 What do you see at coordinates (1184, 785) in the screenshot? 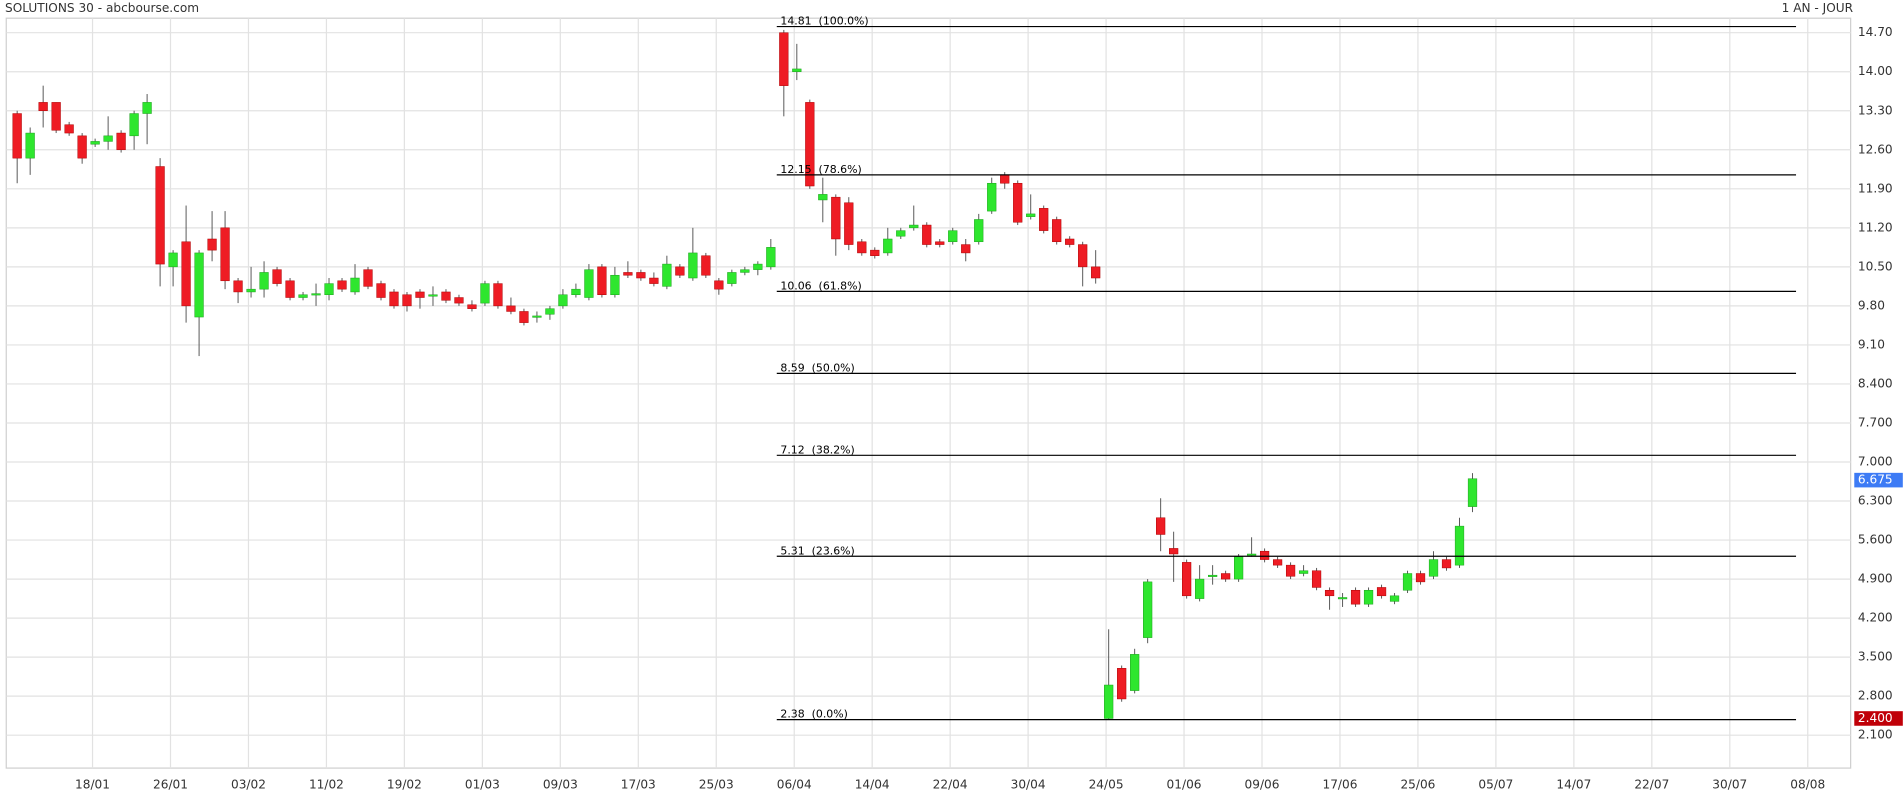
I see `x-tick-label: 01/06` at bounding box center [1184, 785].